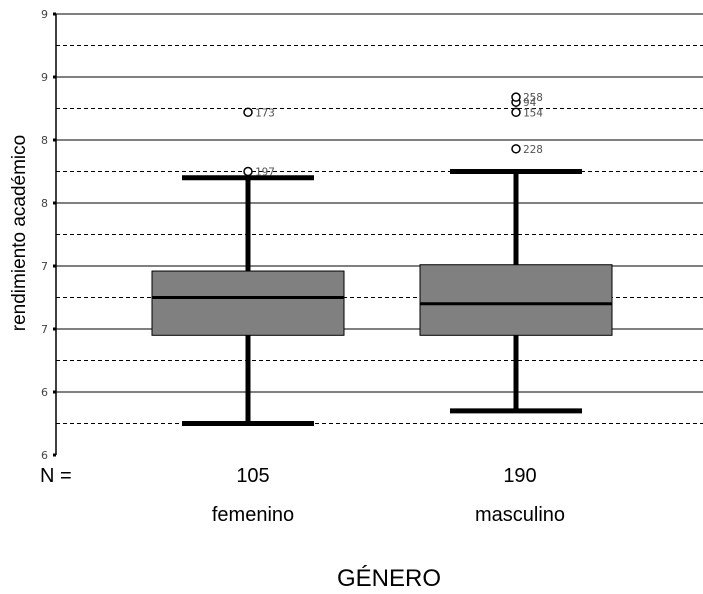  What do you see at coordinates (530, 102) in the screenshot?
I see `outlier-label: 94` at bounding box center [530, 102].